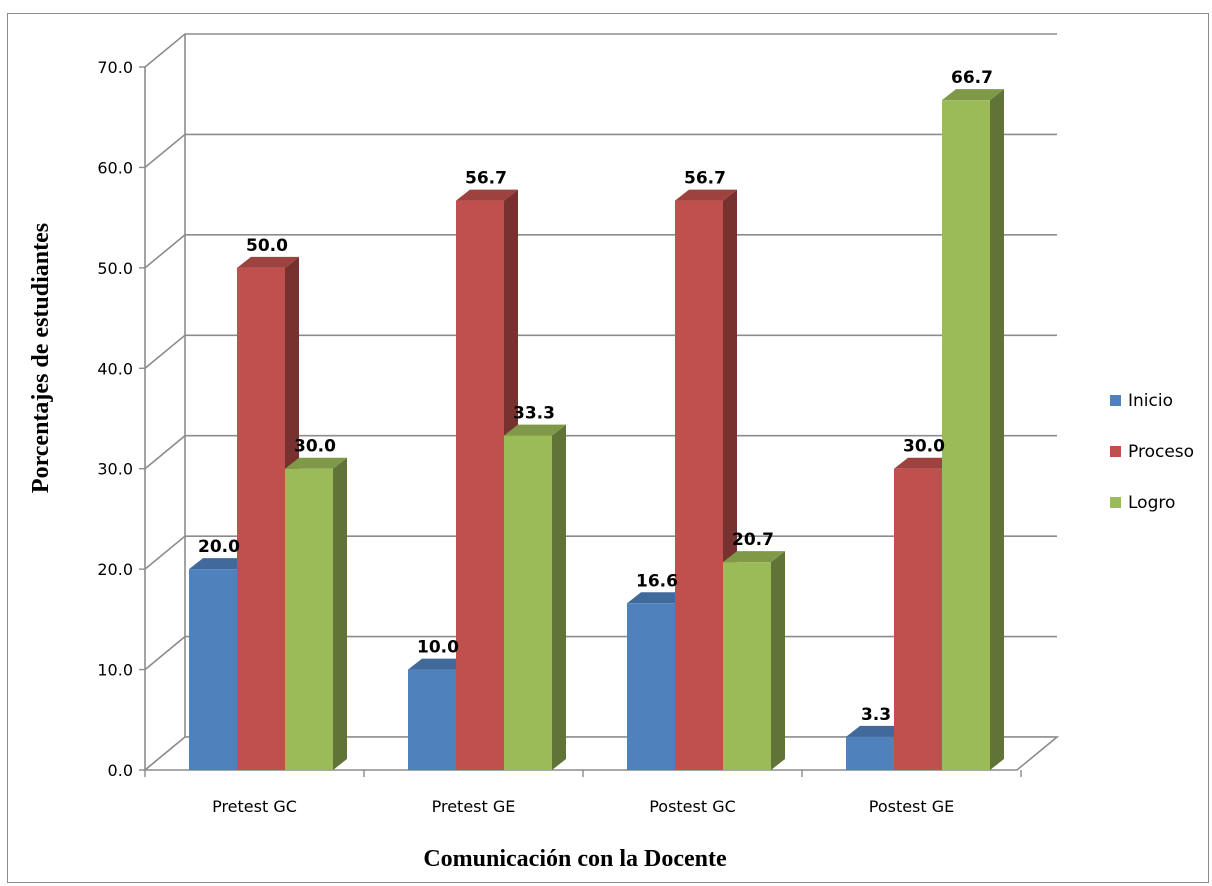 The image size is (1212, 886). I want to click on data-label-logro-4: 66.7, so click(972, 78).